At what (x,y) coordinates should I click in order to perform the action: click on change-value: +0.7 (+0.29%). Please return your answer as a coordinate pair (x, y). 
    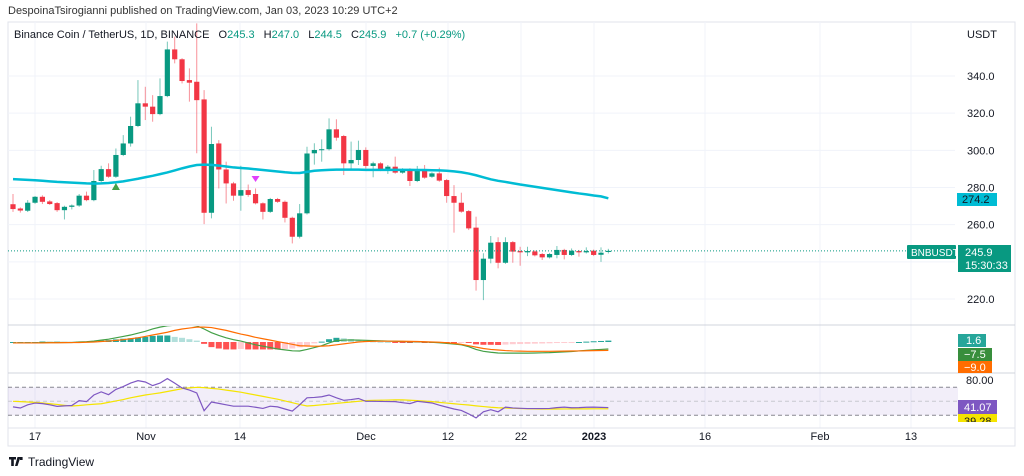
    Looking at the image, I should click on (430, 35).